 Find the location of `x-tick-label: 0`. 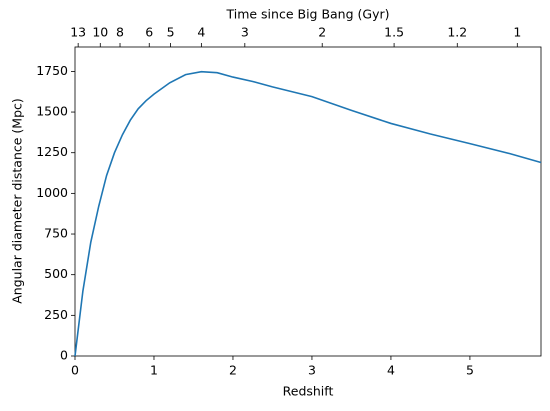

x-tick-label: 0 is located at coordinates (75, 370).